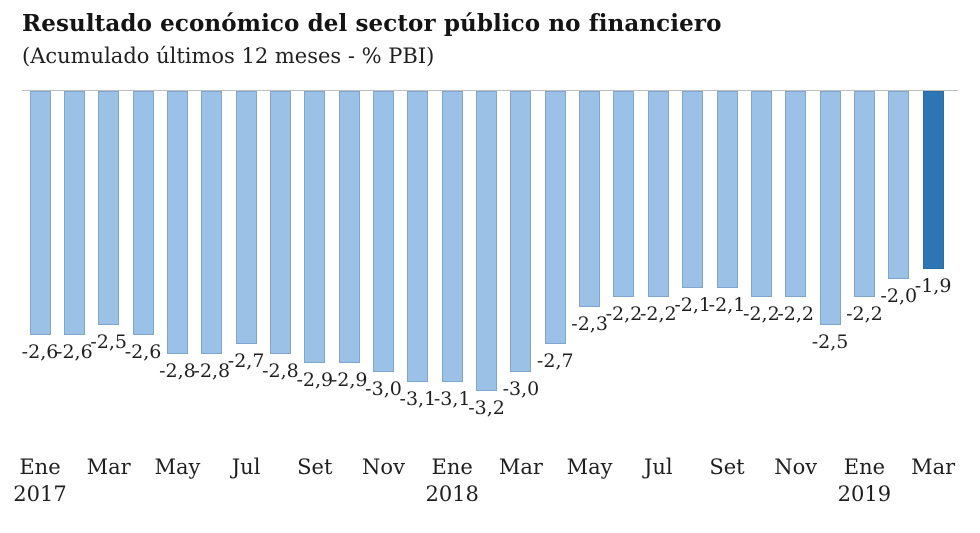  Describe the element at coordinates (486, 408) in the screenshot. I see `value-label: -3,2` at that location.